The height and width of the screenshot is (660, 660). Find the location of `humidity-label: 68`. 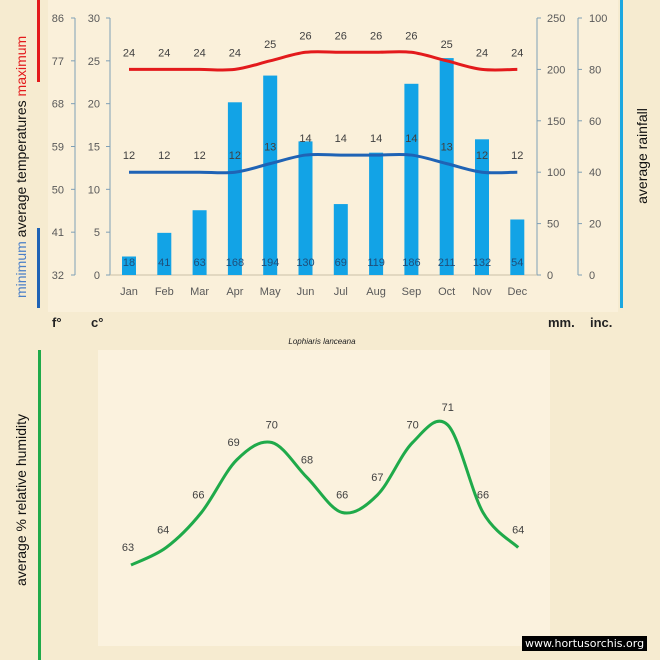

humidity-label: 68 is located at coordinates (307, 461).